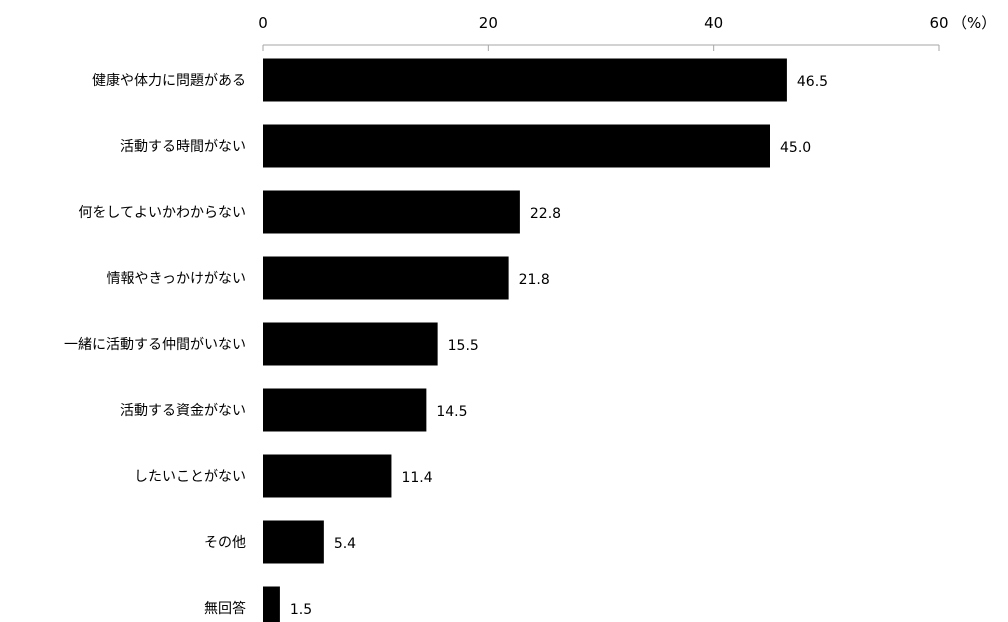  Describe the element at coordinates (713, 23) in the screenshot. I see `x-tick-label: 40` at that location.